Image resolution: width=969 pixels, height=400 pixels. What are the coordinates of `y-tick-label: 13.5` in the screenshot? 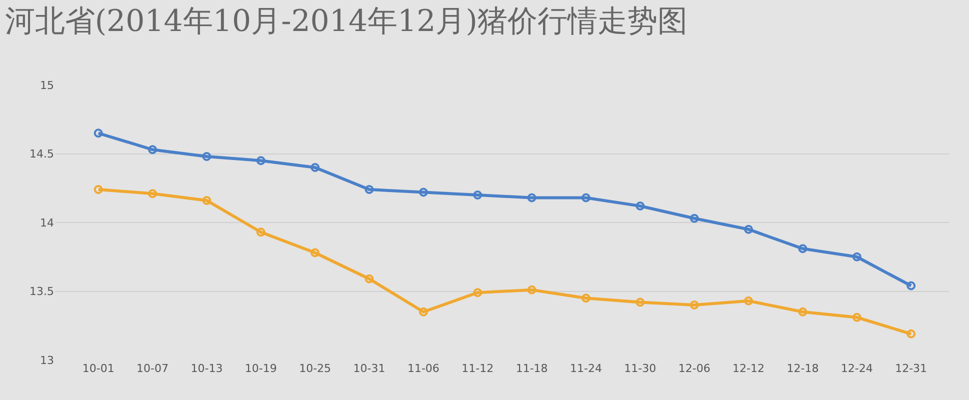 It's located at (42, 291).